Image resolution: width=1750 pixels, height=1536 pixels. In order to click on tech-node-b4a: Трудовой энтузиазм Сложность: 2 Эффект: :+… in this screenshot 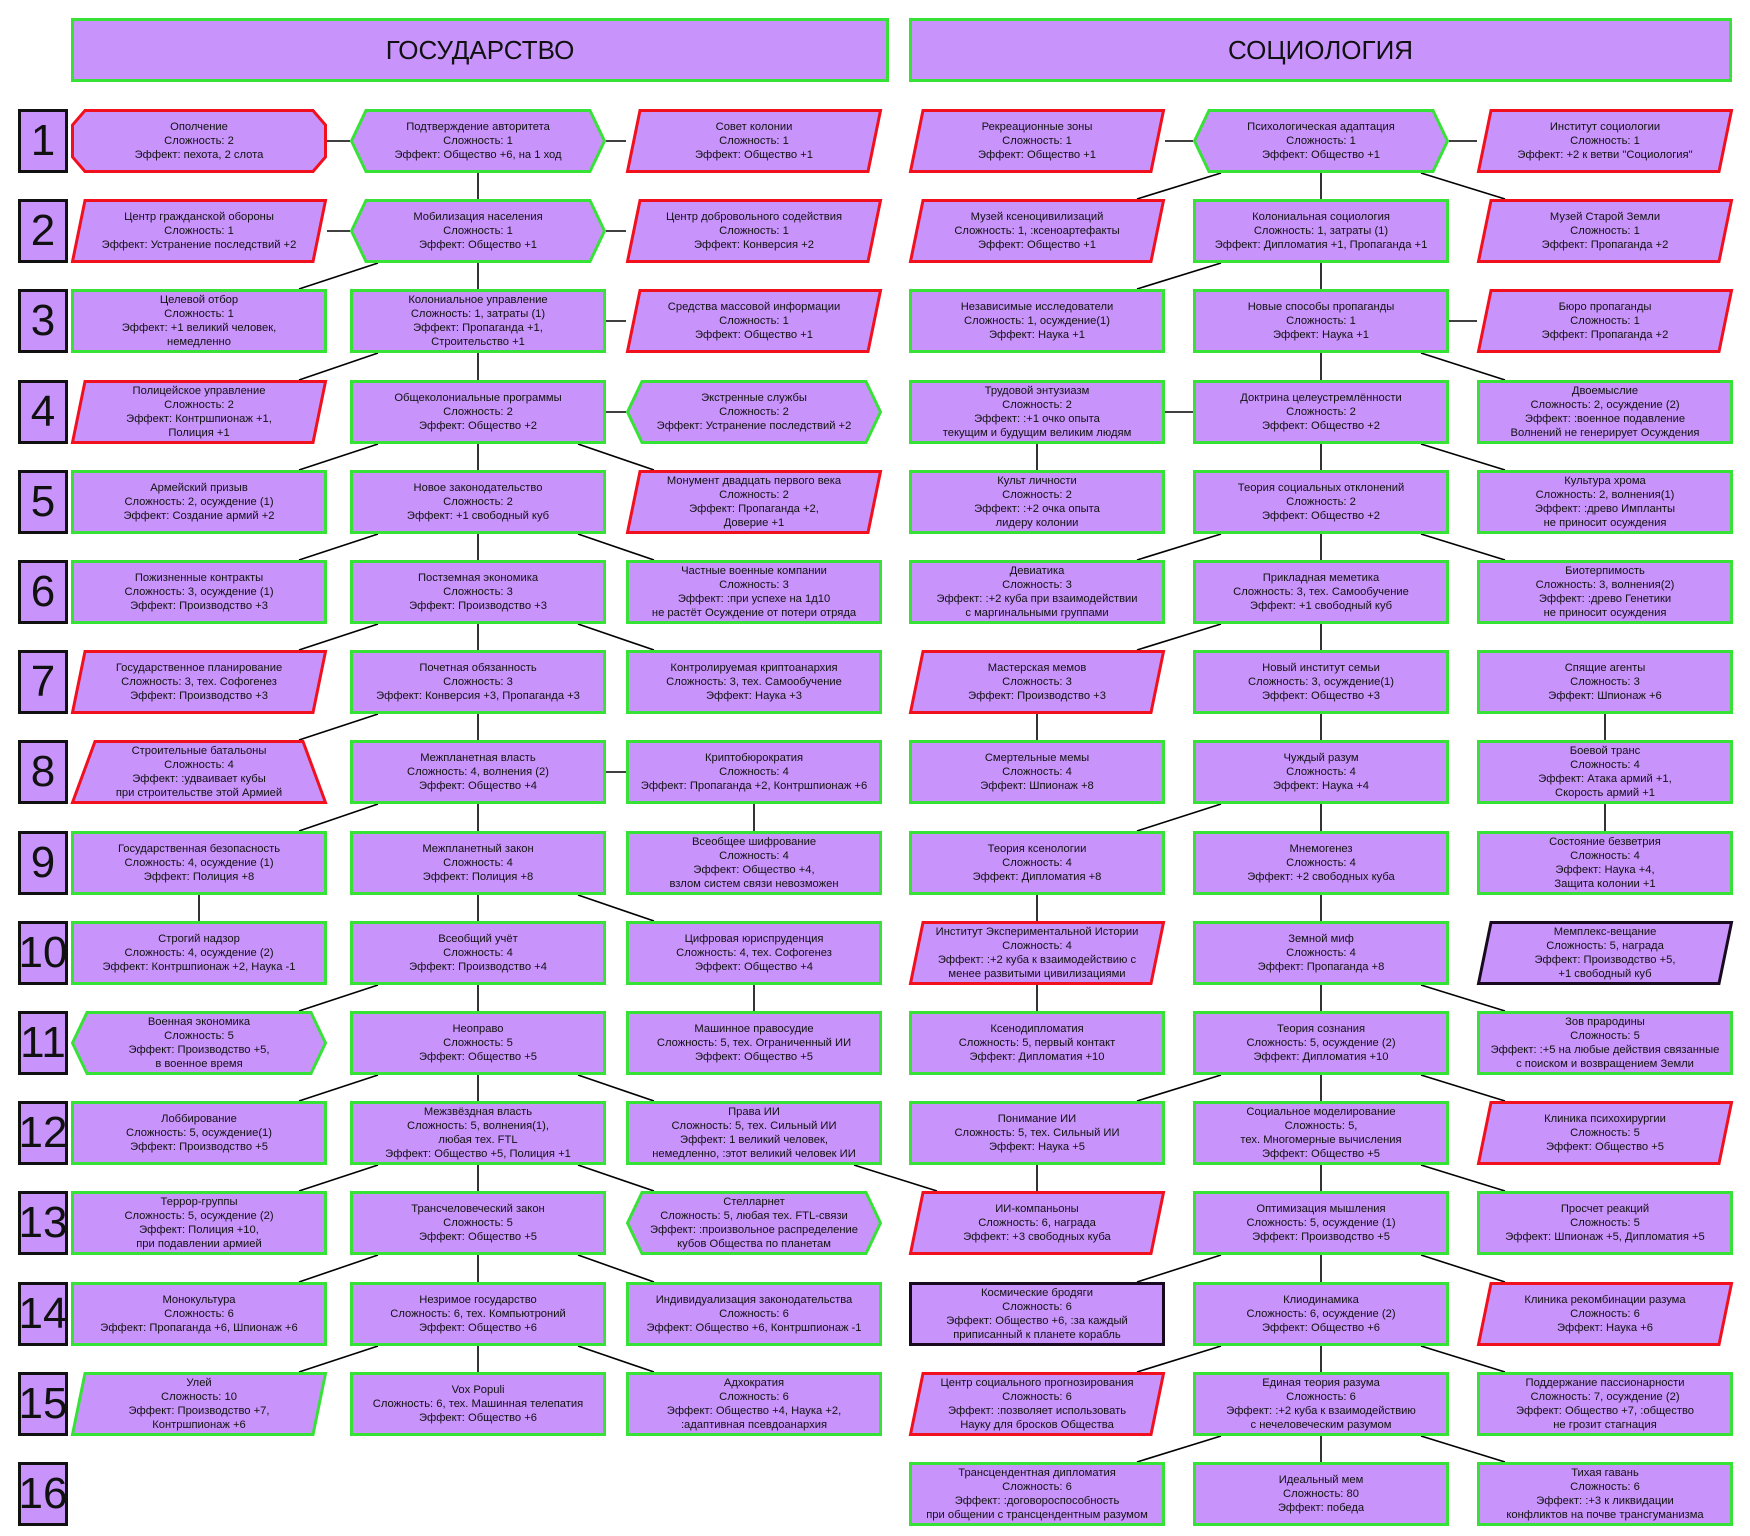, I will do `click(1037, 412)`.